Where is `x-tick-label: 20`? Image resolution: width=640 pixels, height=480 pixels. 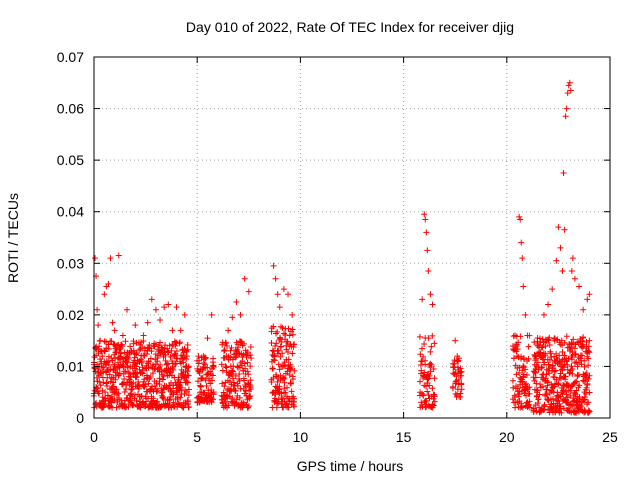 x-tick-label: 20 is located at coordinates (507, 437).